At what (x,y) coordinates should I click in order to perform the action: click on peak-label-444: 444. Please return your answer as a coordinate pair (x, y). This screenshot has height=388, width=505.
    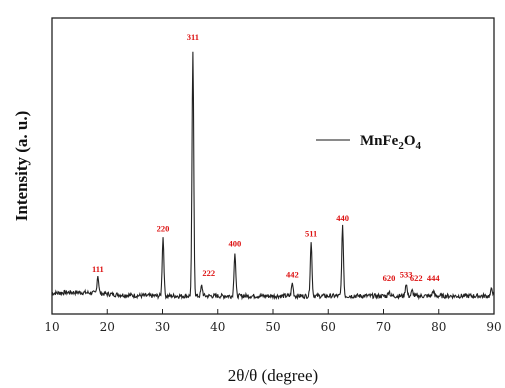
    Looking at the image, I should click on (434, 278).